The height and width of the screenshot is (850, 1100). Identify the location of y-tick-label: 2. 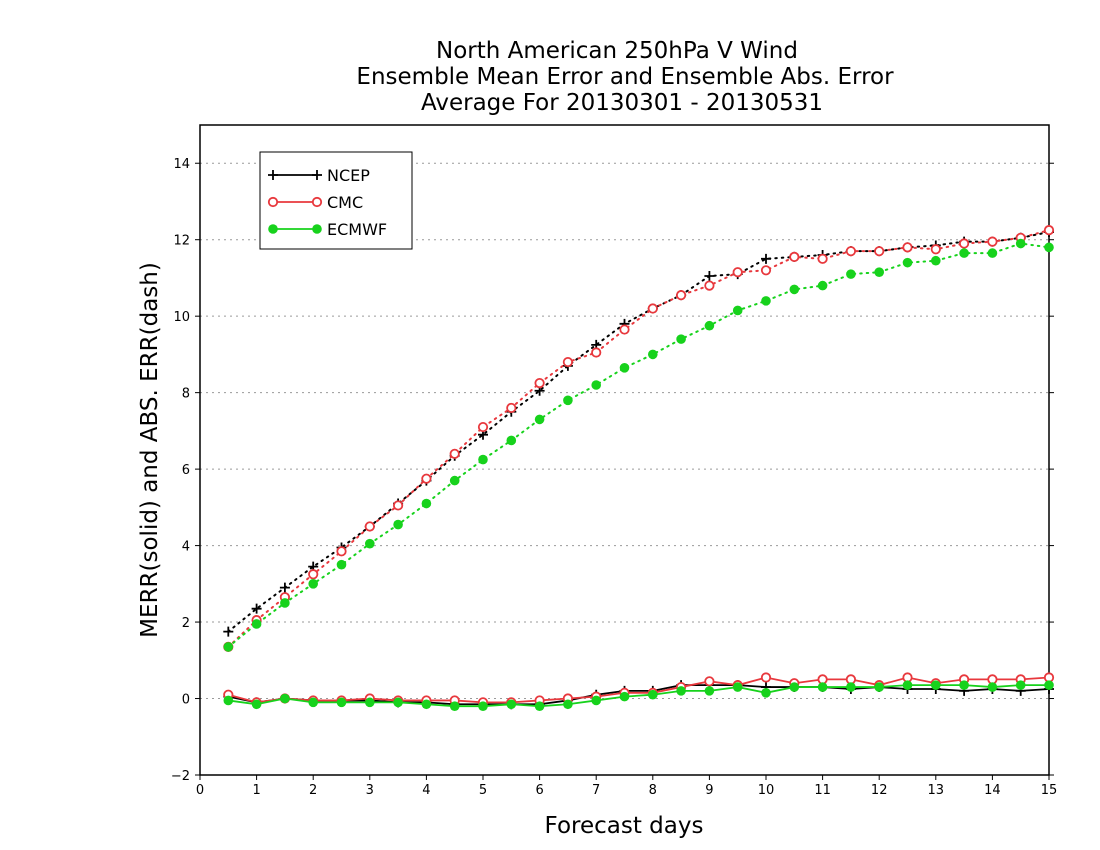
(186, 623).